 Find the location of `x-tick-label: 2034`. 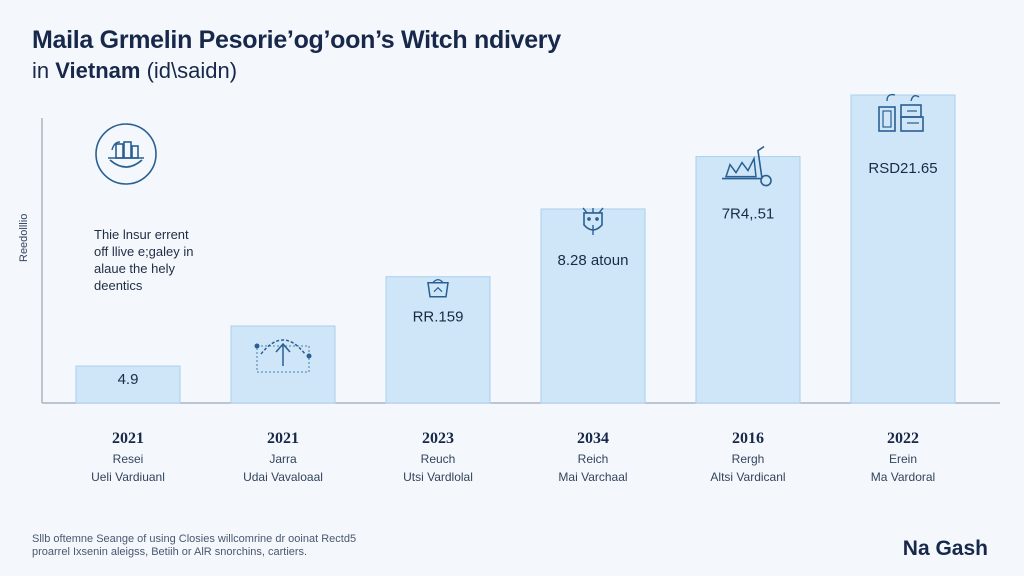

x-tick-label: 2034 is located at coordinates (593, 438).